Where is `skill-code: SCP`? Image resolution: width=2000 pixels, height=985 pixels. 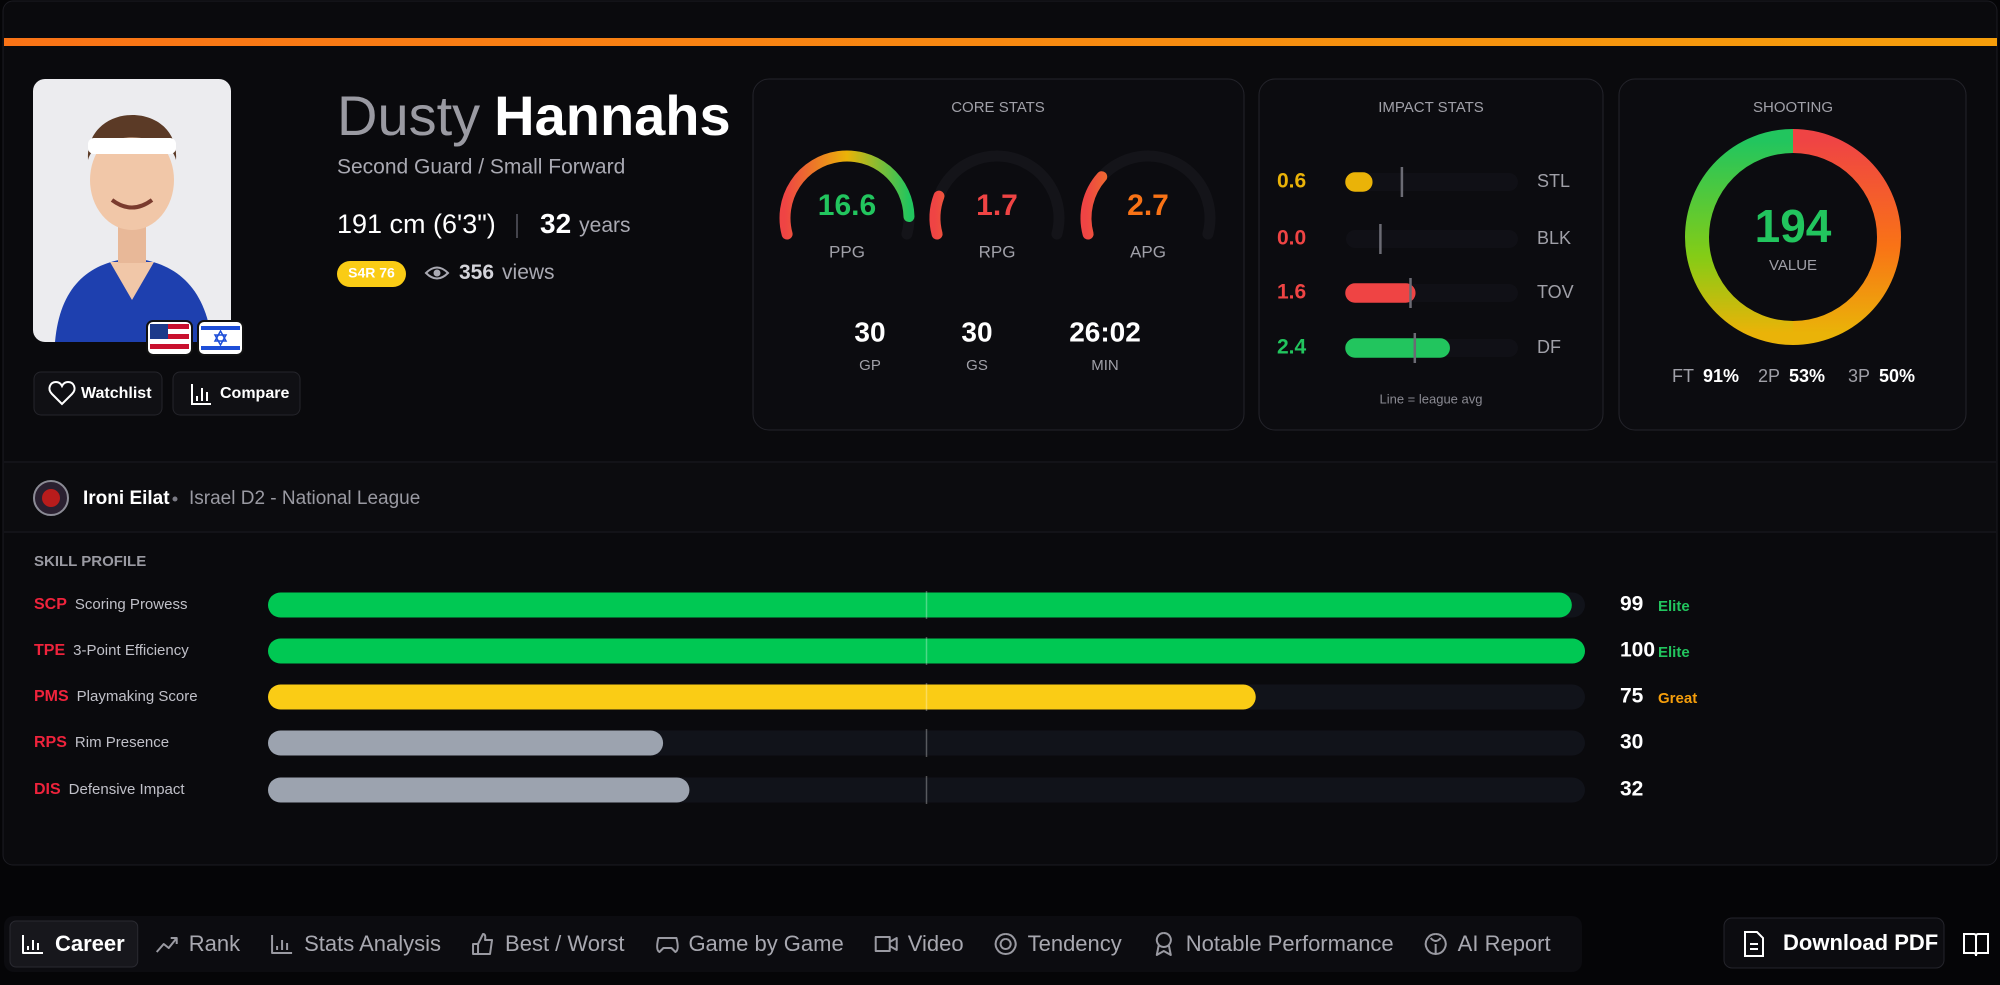 skill-code: SCP is located at coordinates (50, 604).